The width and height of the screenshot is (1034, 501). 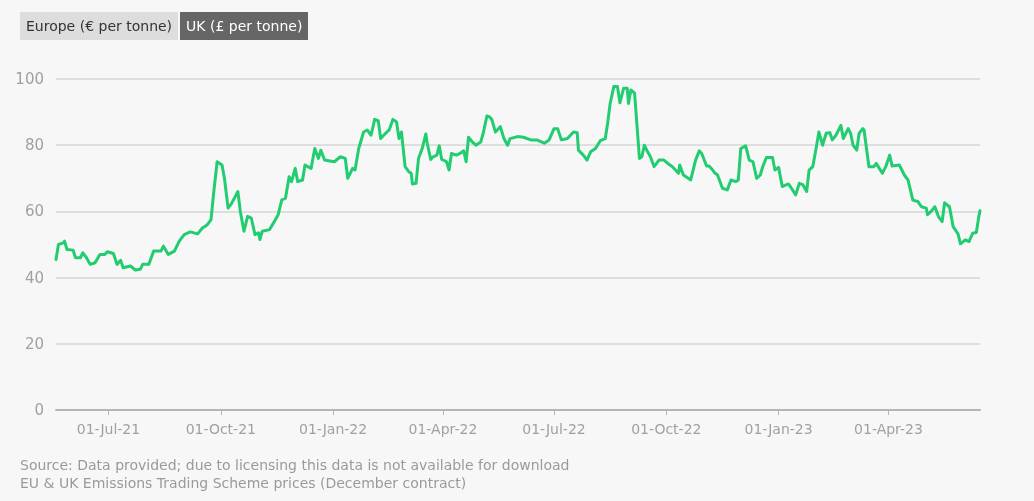 I want to click on x-tick-label: 01-Jul-21, so click(x=108, y=429).